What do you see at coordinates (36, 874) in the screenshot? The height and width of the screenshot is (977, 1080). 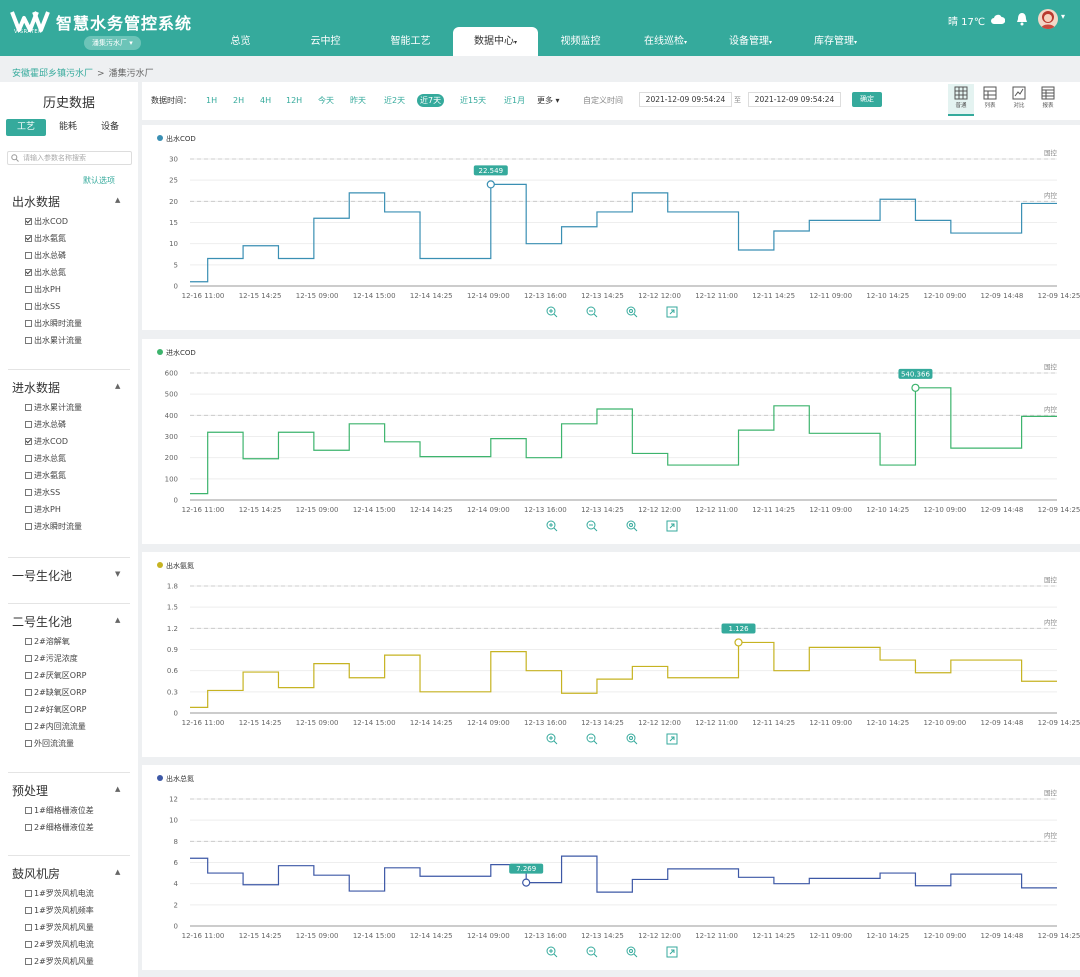 I see `section-header: 鼓风机房` at bounding box center [36, 874].